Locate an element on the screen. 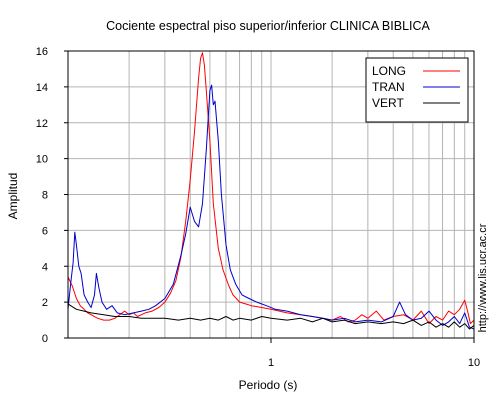 This screenshot has height=400, width=500. series-line-vert is located at coordinates (271, 316).